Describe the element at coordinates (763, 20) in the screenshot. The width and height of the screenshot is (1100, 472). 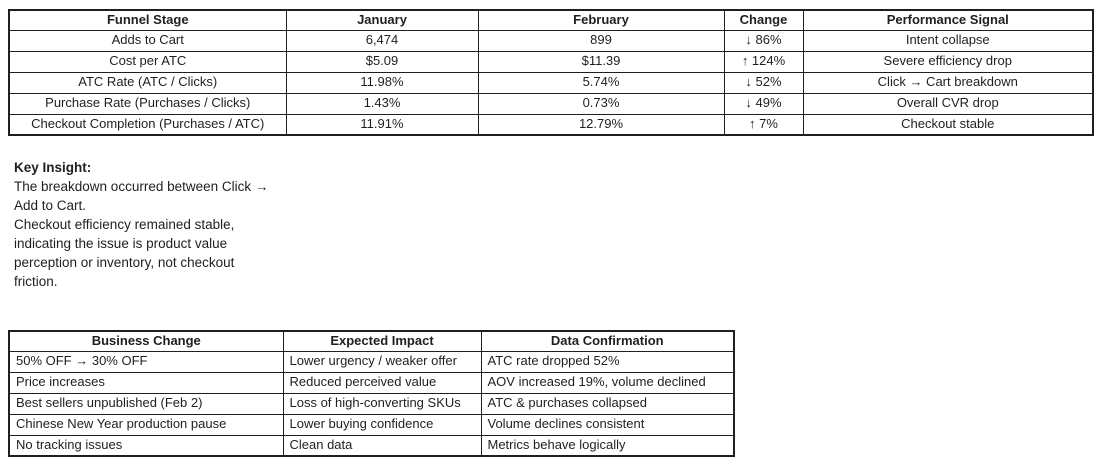
I see `column-header: Change` at that location.